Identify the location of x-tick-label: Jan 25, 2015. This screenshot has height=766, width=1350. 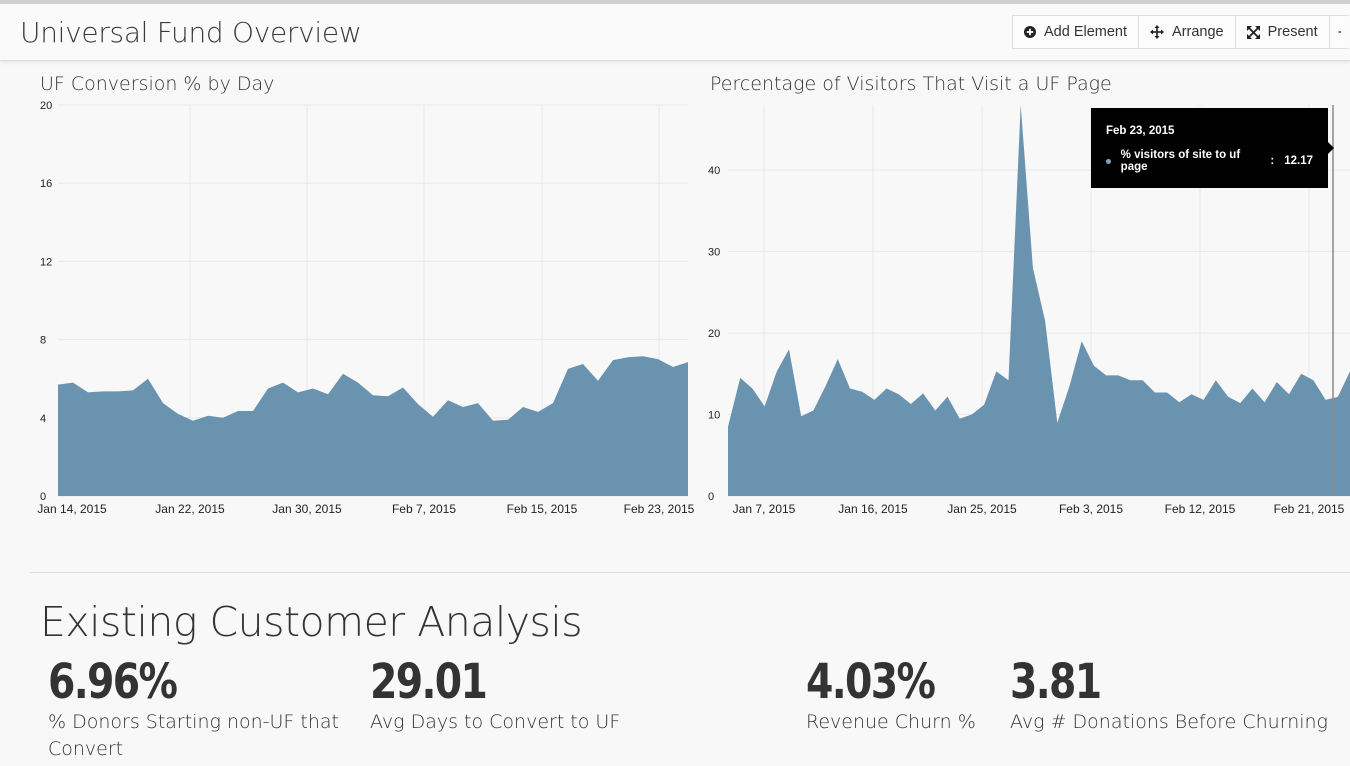
(982, 509).